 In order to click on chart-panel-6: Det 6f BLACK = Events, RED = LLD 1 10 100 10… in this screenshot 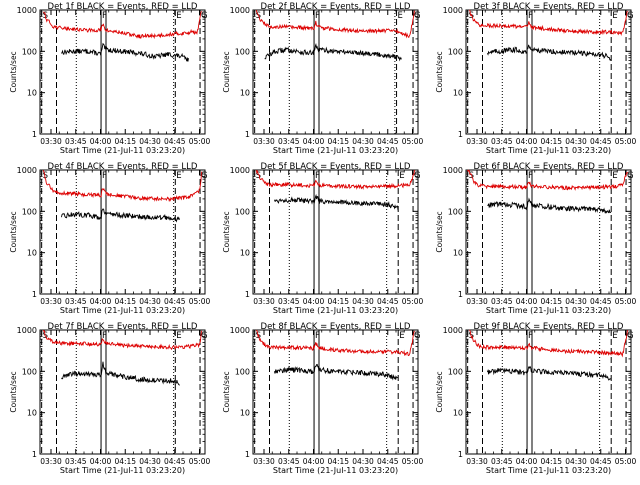, I will do `click(536, 238)`.